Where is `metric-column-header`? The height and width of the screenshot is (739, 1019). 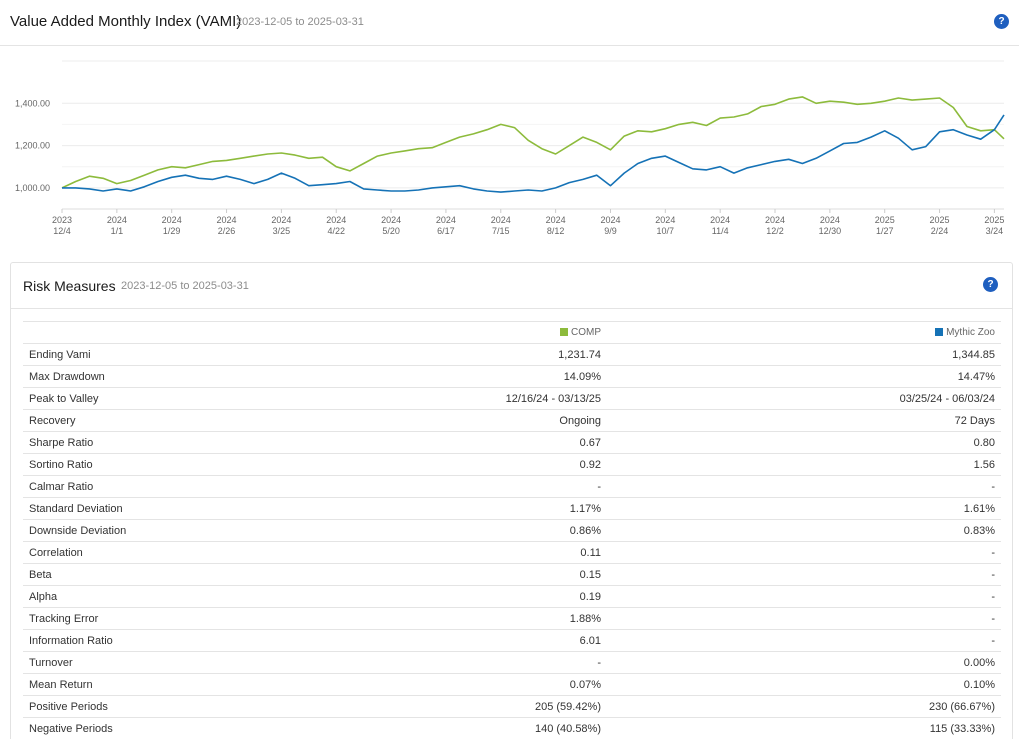
metric-column-header is located at coordinates (123, 332).